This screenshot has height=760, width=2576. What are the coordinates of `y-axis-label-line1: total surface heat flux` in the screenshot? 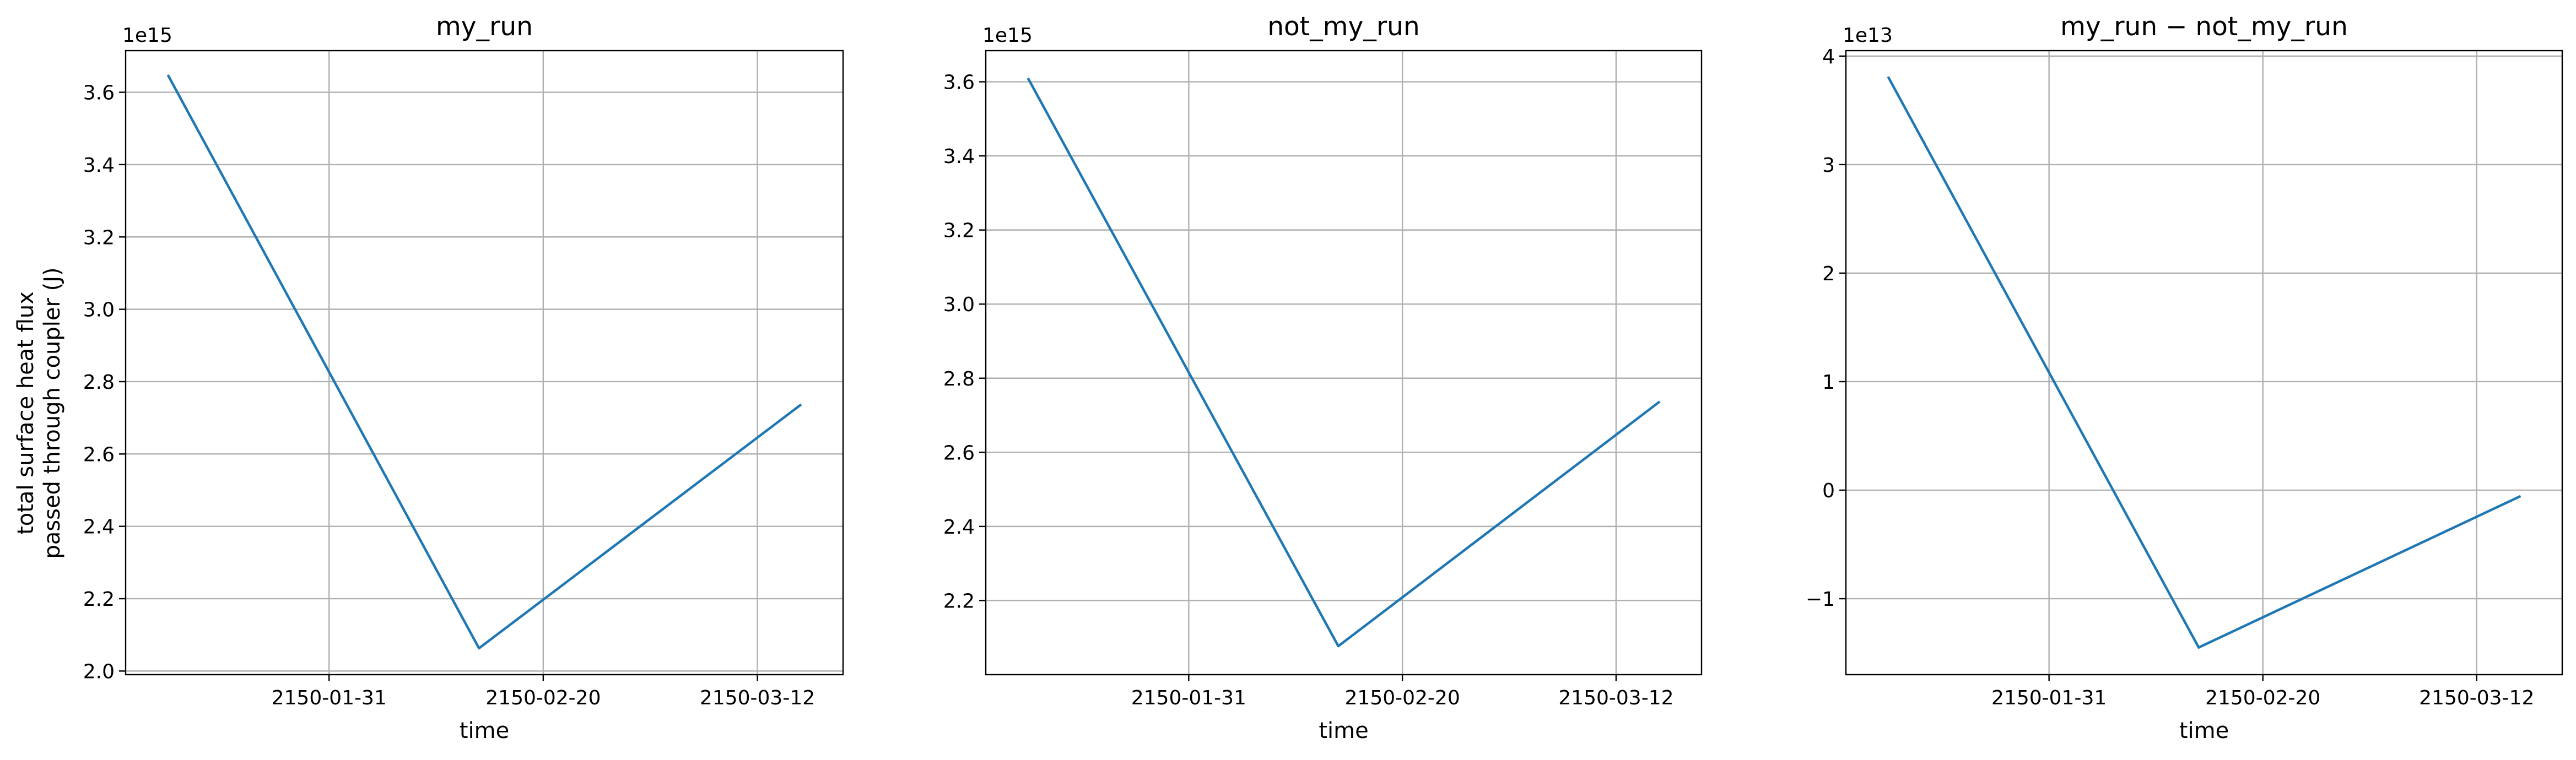 It's located at (26, 413).